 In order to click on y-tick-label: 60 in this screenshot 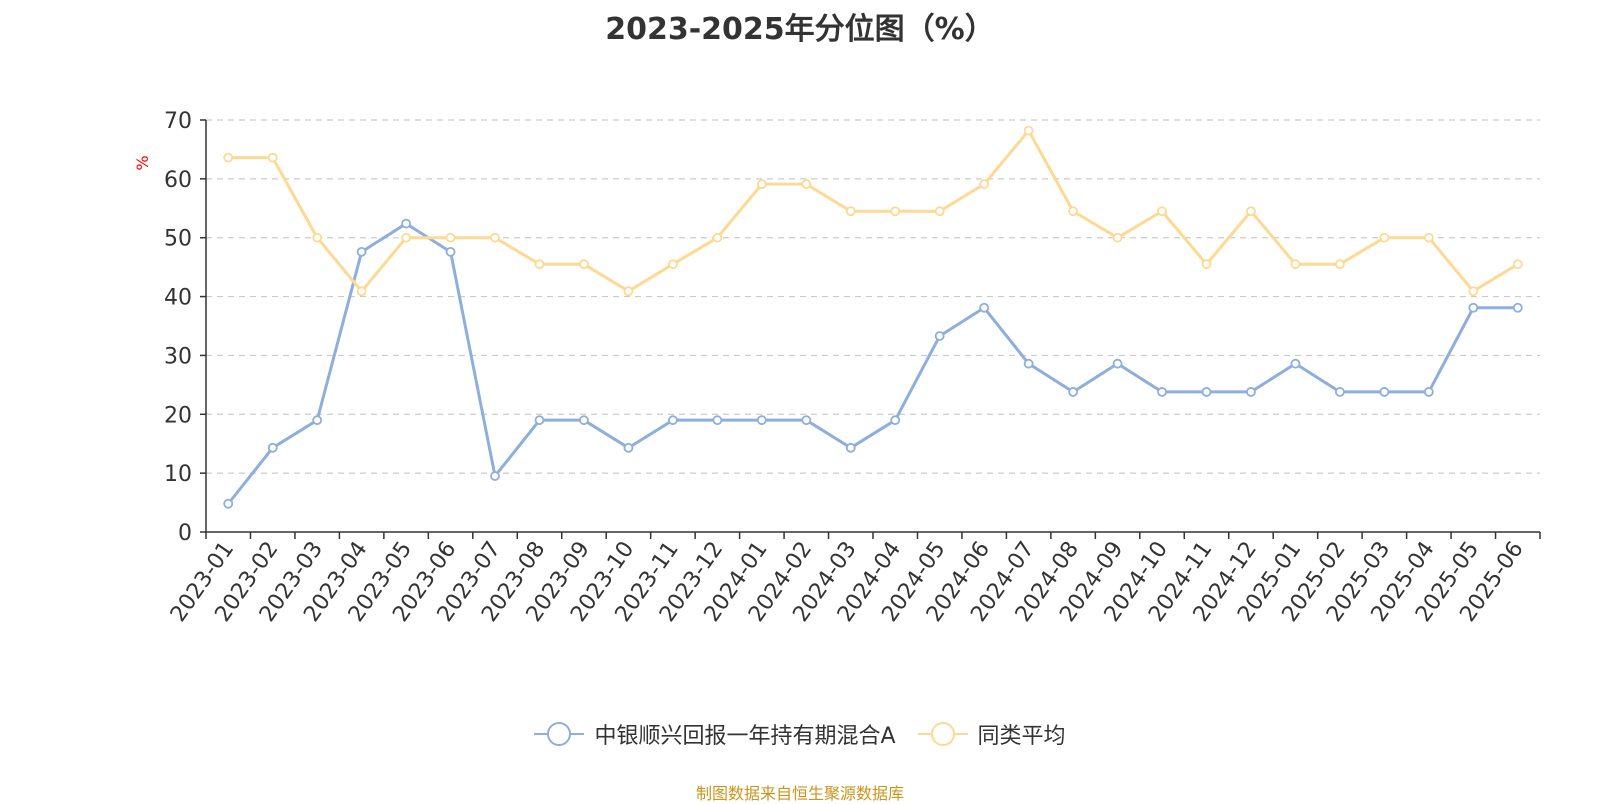, I will do `click(178, 180)`.